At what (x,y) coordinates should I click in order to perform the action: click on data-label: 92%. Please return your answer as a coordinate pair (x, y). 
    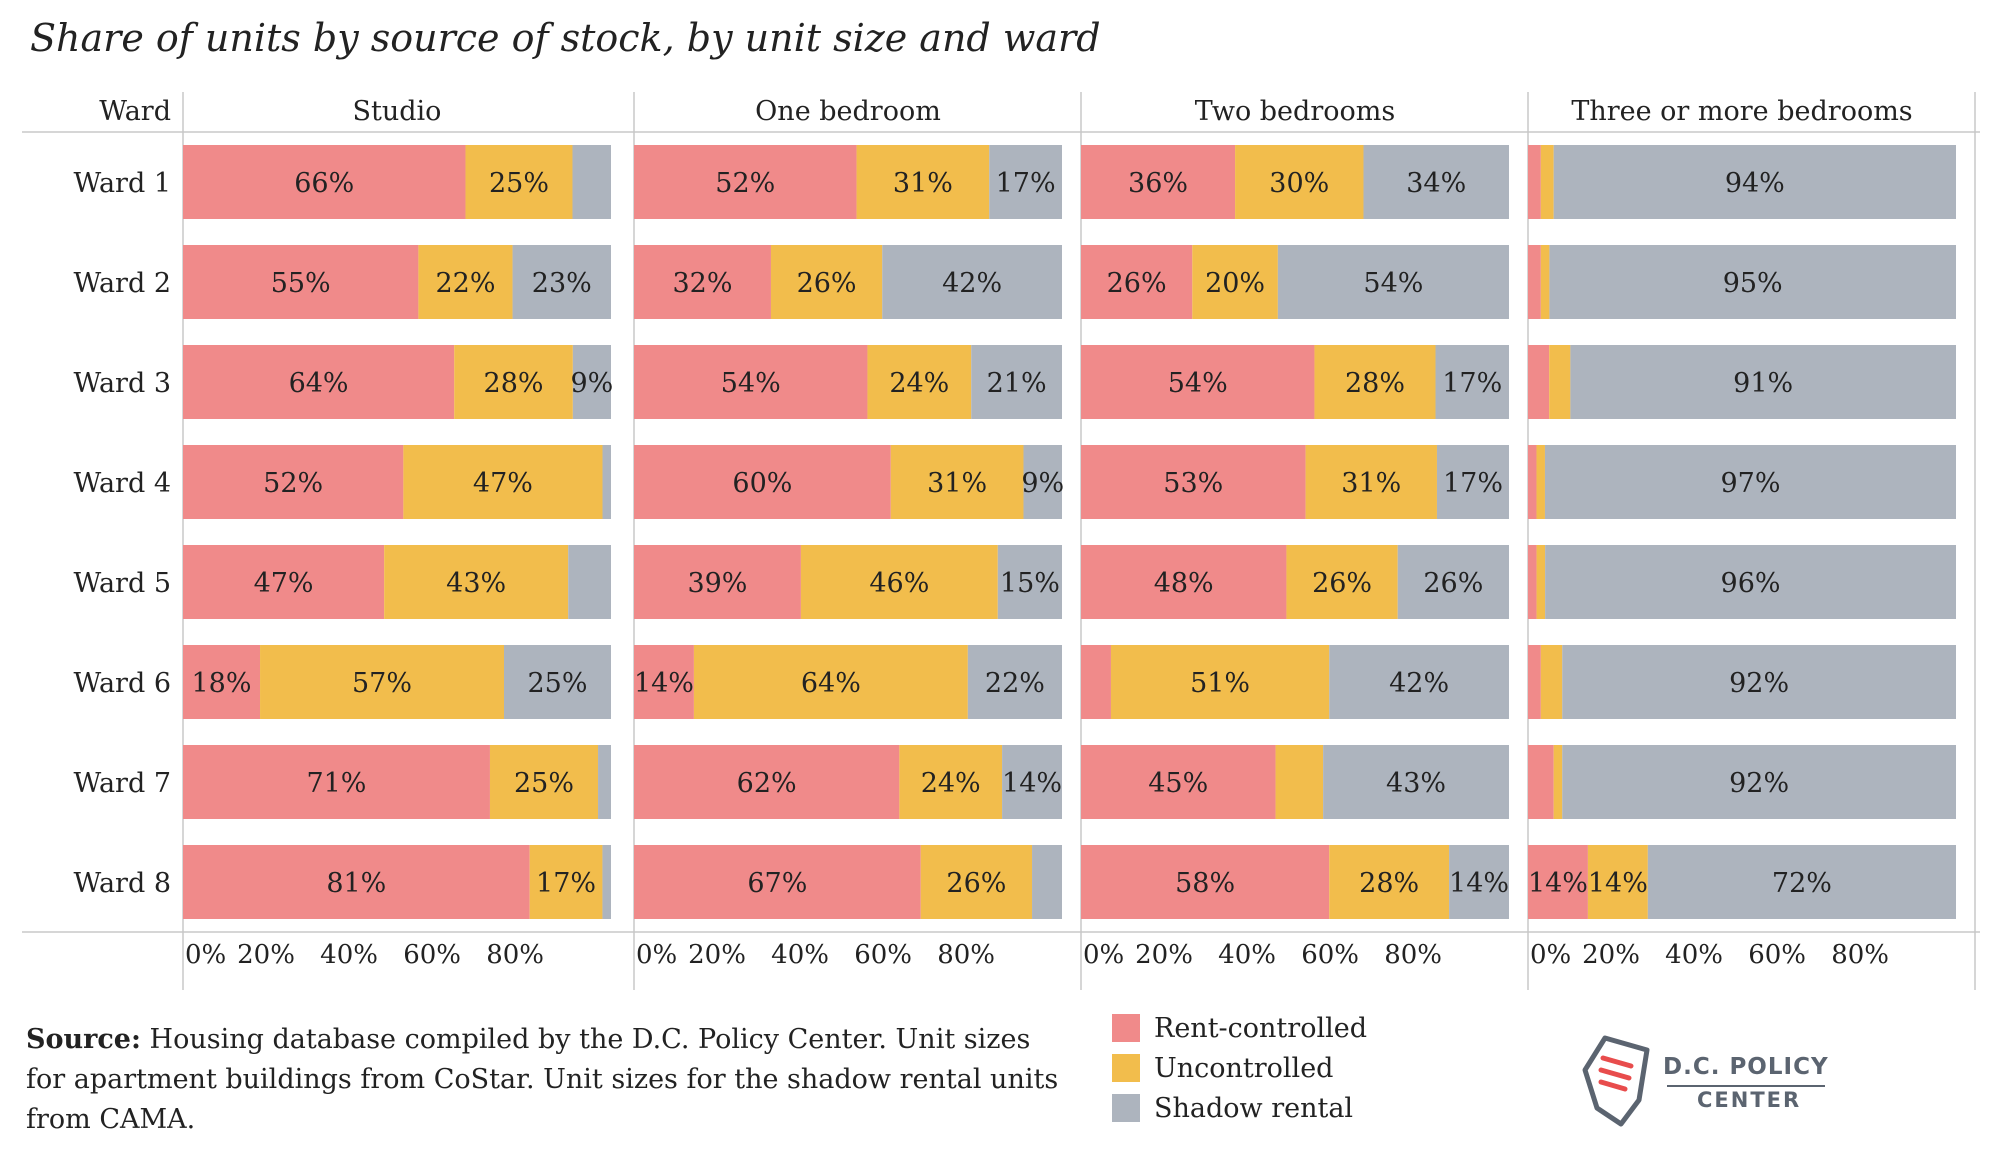
    Looking at the image, I should click on (1759, 783).